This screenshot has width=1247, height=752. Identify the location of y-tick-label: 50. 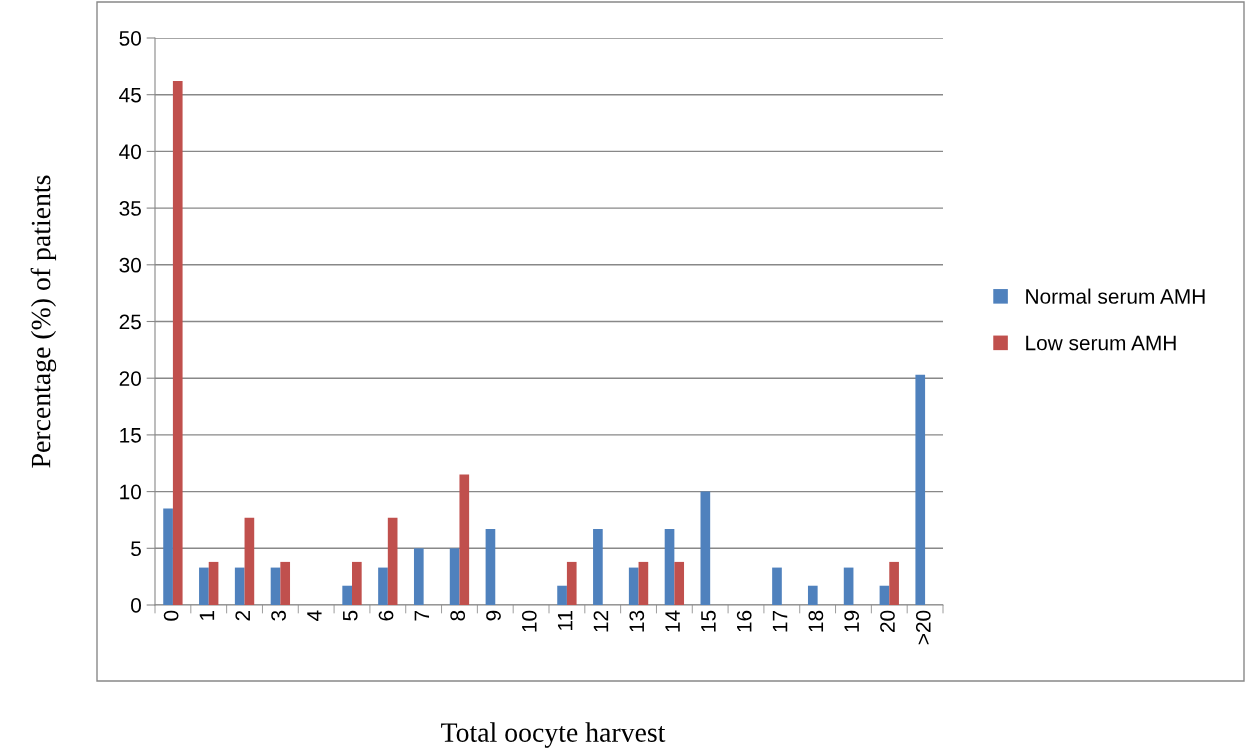
(130, 38).